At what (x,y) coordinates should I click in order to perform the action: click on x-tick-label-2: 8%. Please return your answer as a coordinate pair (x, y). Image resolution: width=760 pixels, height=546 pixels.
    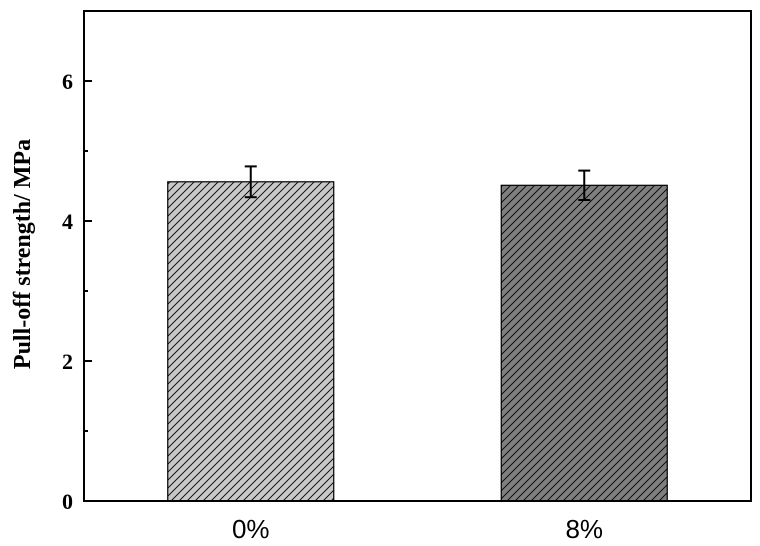
    Looking at the image, I should click on (584, 529).